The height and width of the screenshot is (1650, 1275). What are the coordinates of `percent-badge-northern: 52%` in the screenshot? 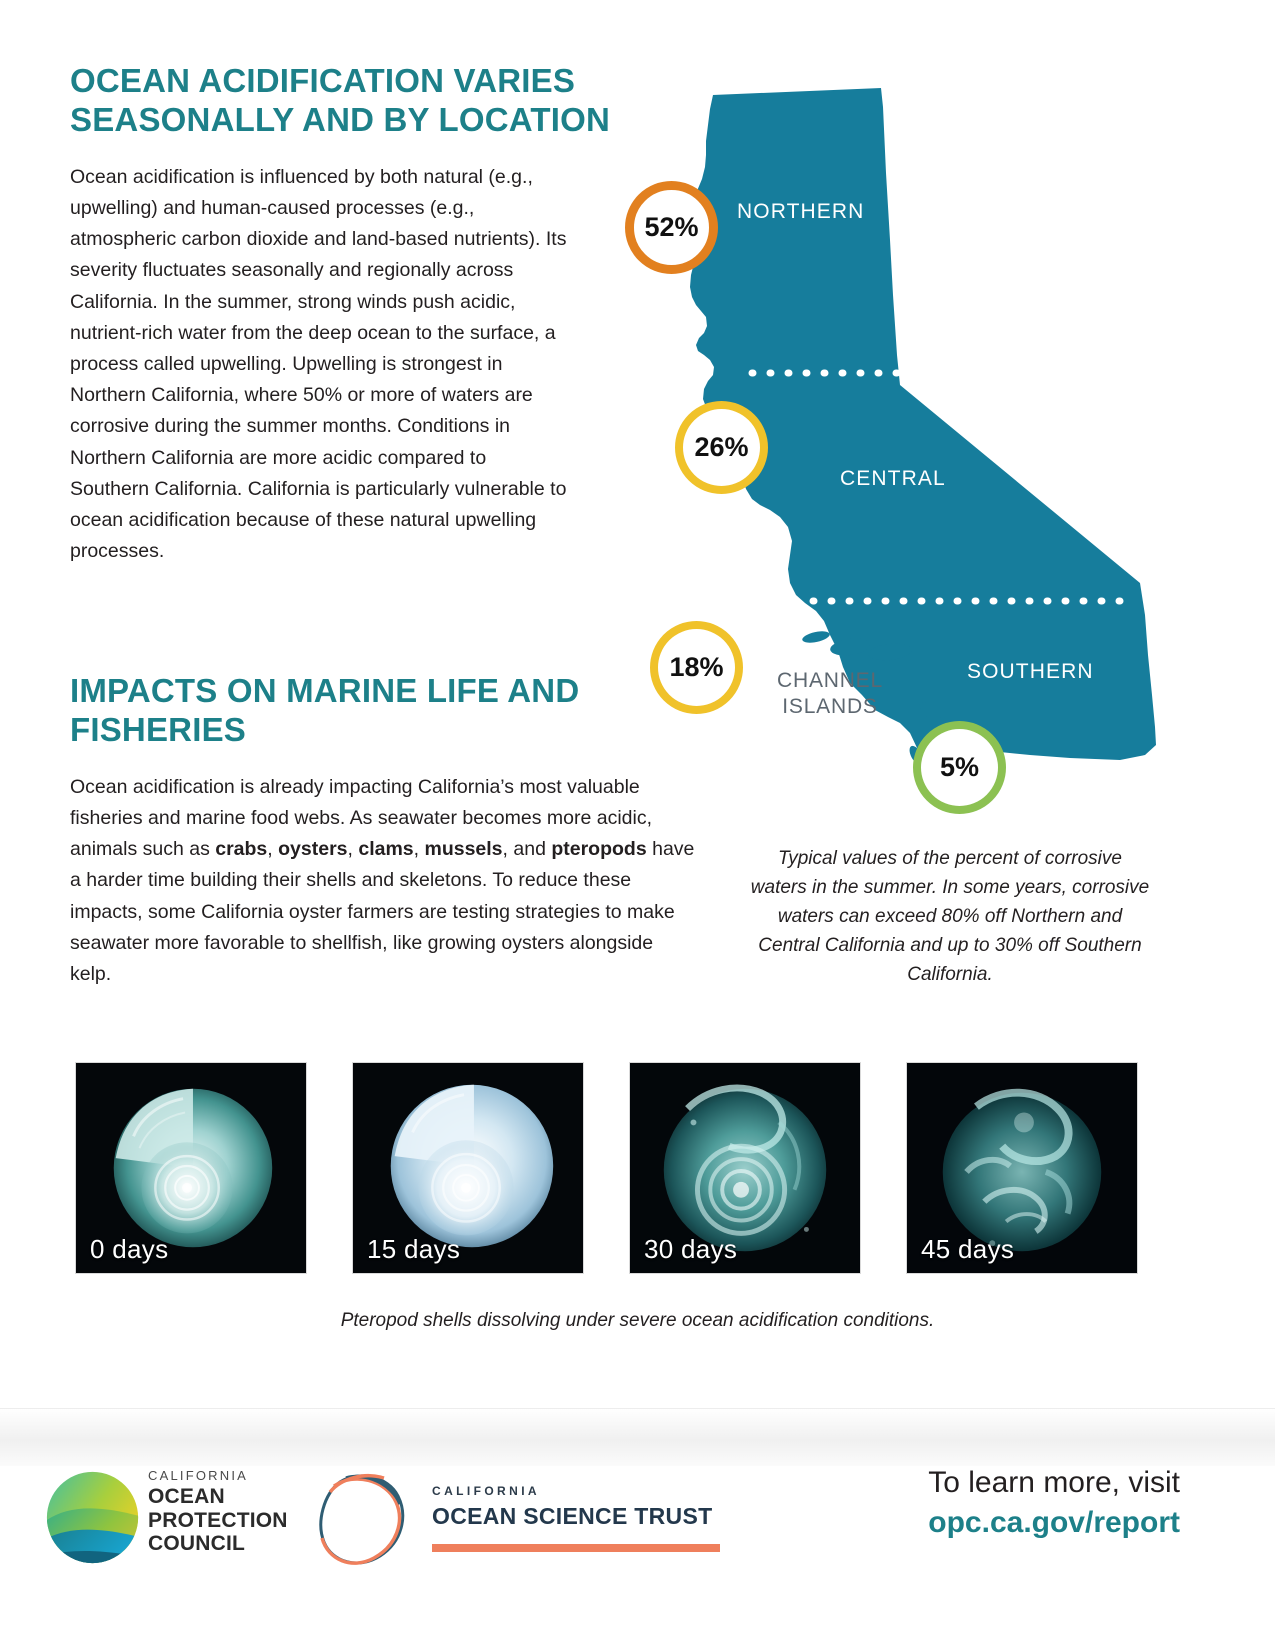 It's located at (671, 227).